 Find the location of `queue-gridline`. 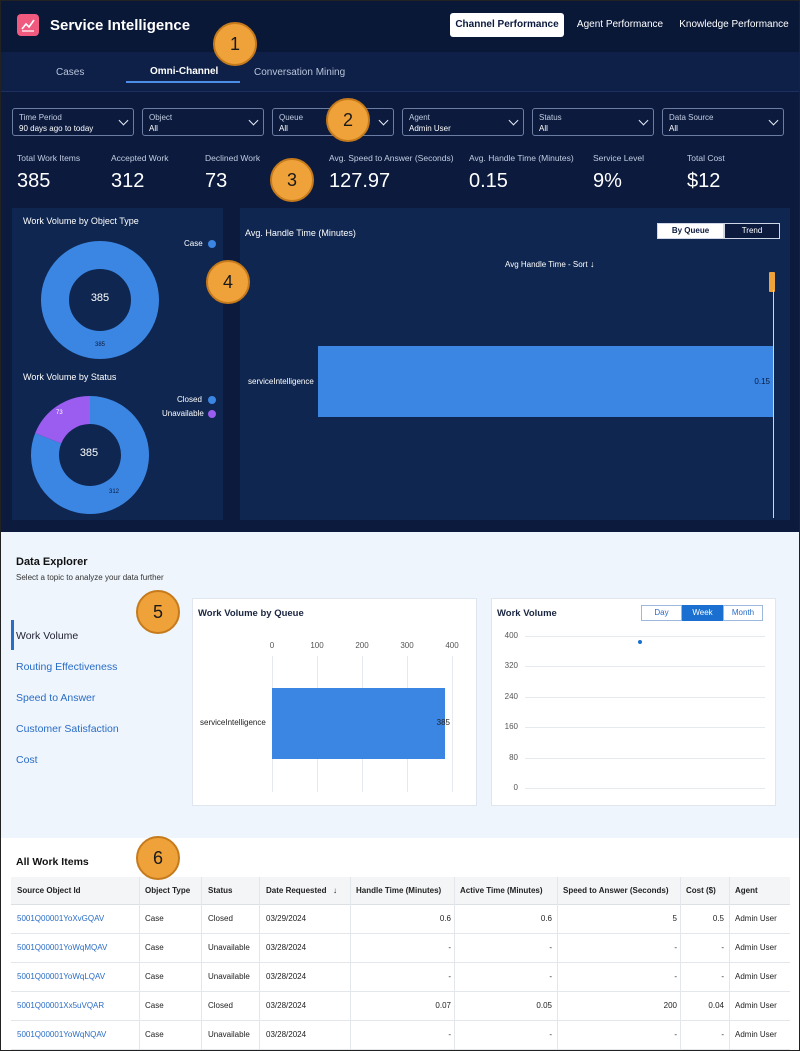

queue-gridline is located at coordinates (452, 724).